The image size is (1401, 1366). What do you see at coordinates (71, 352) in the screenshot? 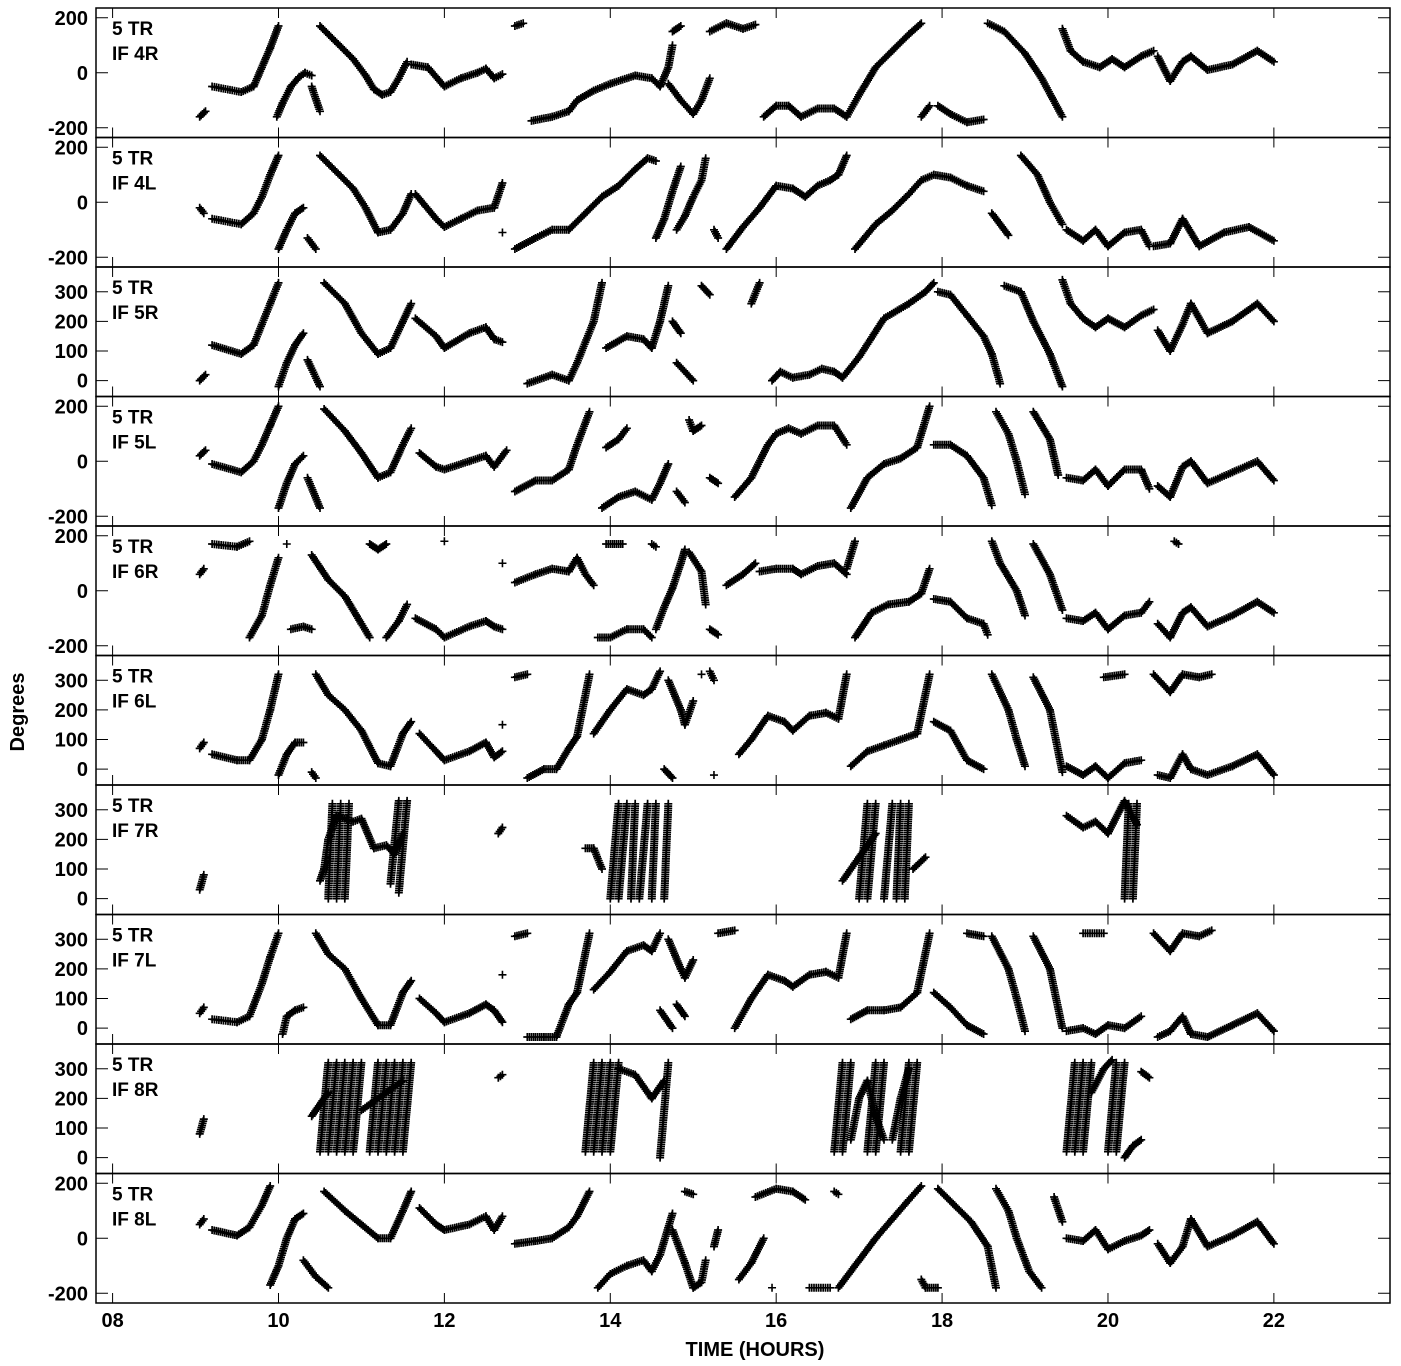
I see `y-tick-label: 100` at bounding box center [71, 352].